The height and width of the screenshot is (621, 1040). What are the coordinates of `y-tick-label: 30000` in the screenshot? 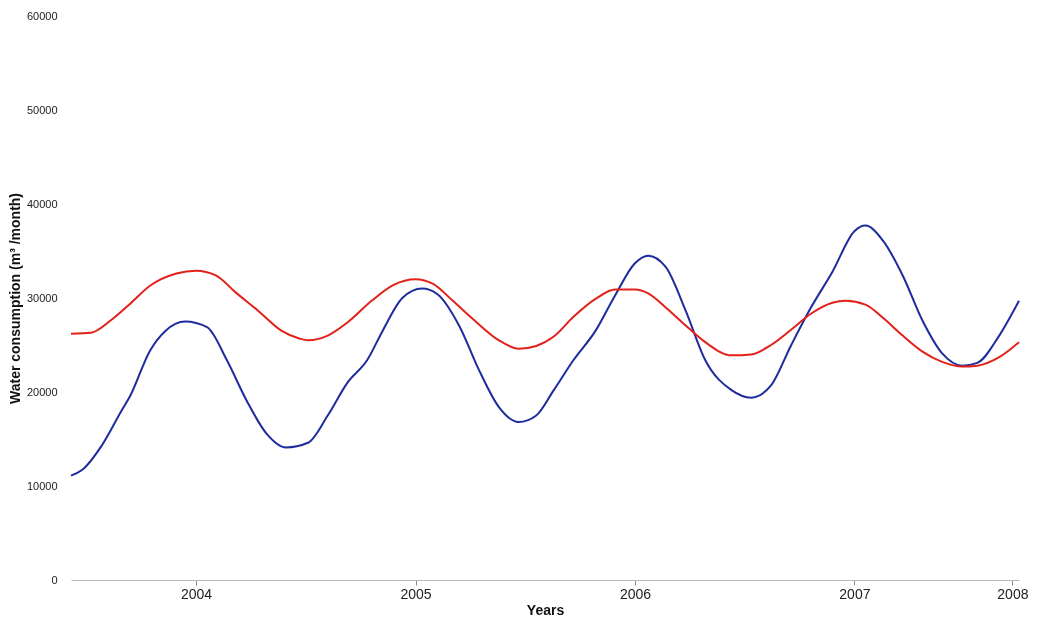 It's located at (42, 297).